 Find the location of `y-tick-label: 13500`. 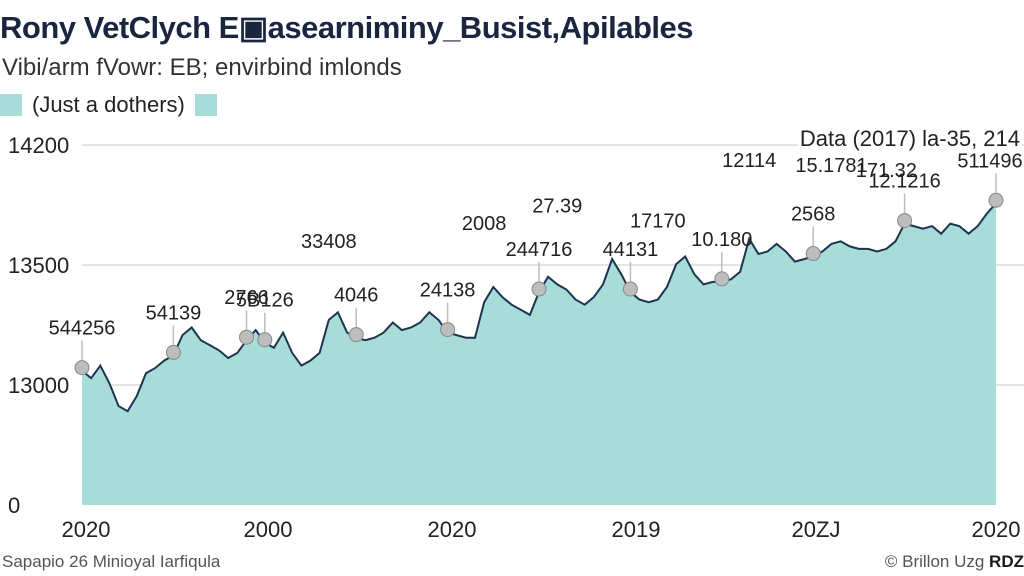

y-tick-label: 13500 is located at coordinates (38, 265).